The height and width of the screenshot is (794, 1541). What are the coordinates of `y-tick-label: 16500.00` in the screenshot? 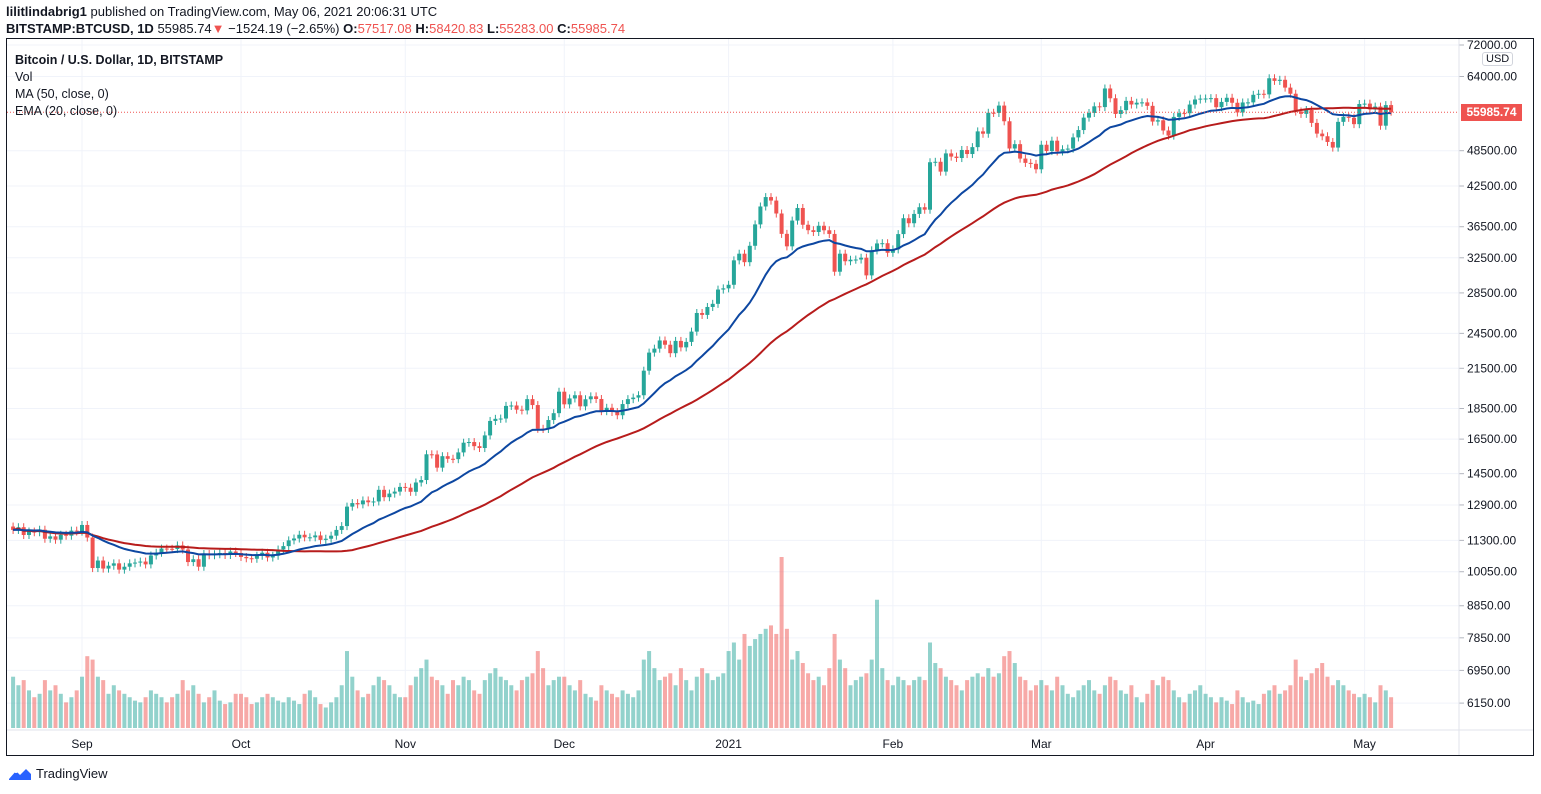 It's located at (1492, 439).